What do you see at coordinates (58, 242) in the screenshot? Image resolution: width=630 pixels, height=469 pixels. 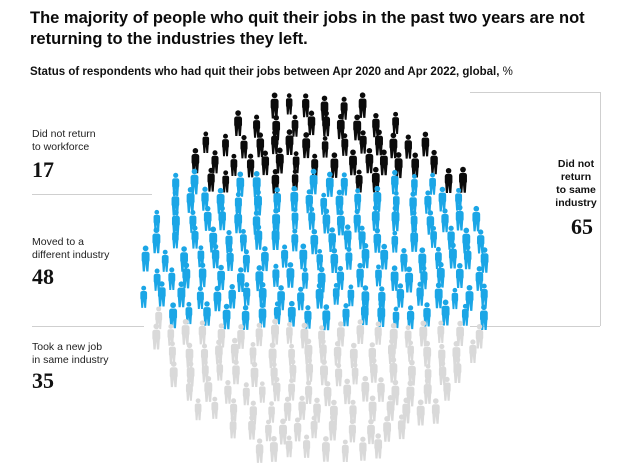 I see `label-different-industry-line1: Moved to a` at bounding box center [58, 242].